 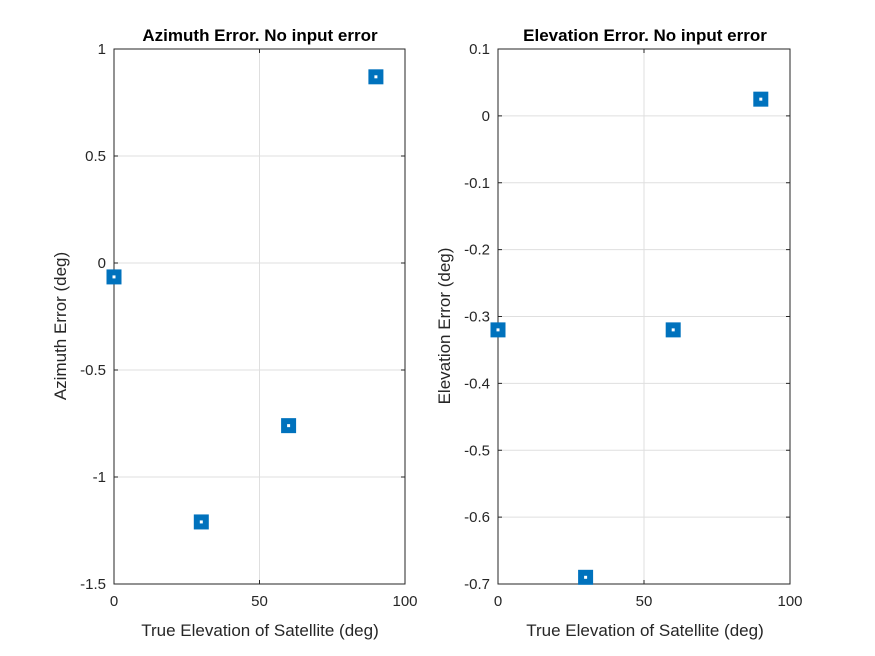 I want to click on y-tick-label: 0.5, so click(x=95, y=156).